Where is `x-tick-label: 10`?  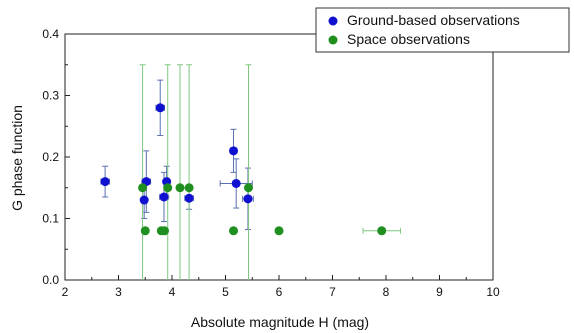
x-tick-label: 10 is located at coordinates (493, 292).